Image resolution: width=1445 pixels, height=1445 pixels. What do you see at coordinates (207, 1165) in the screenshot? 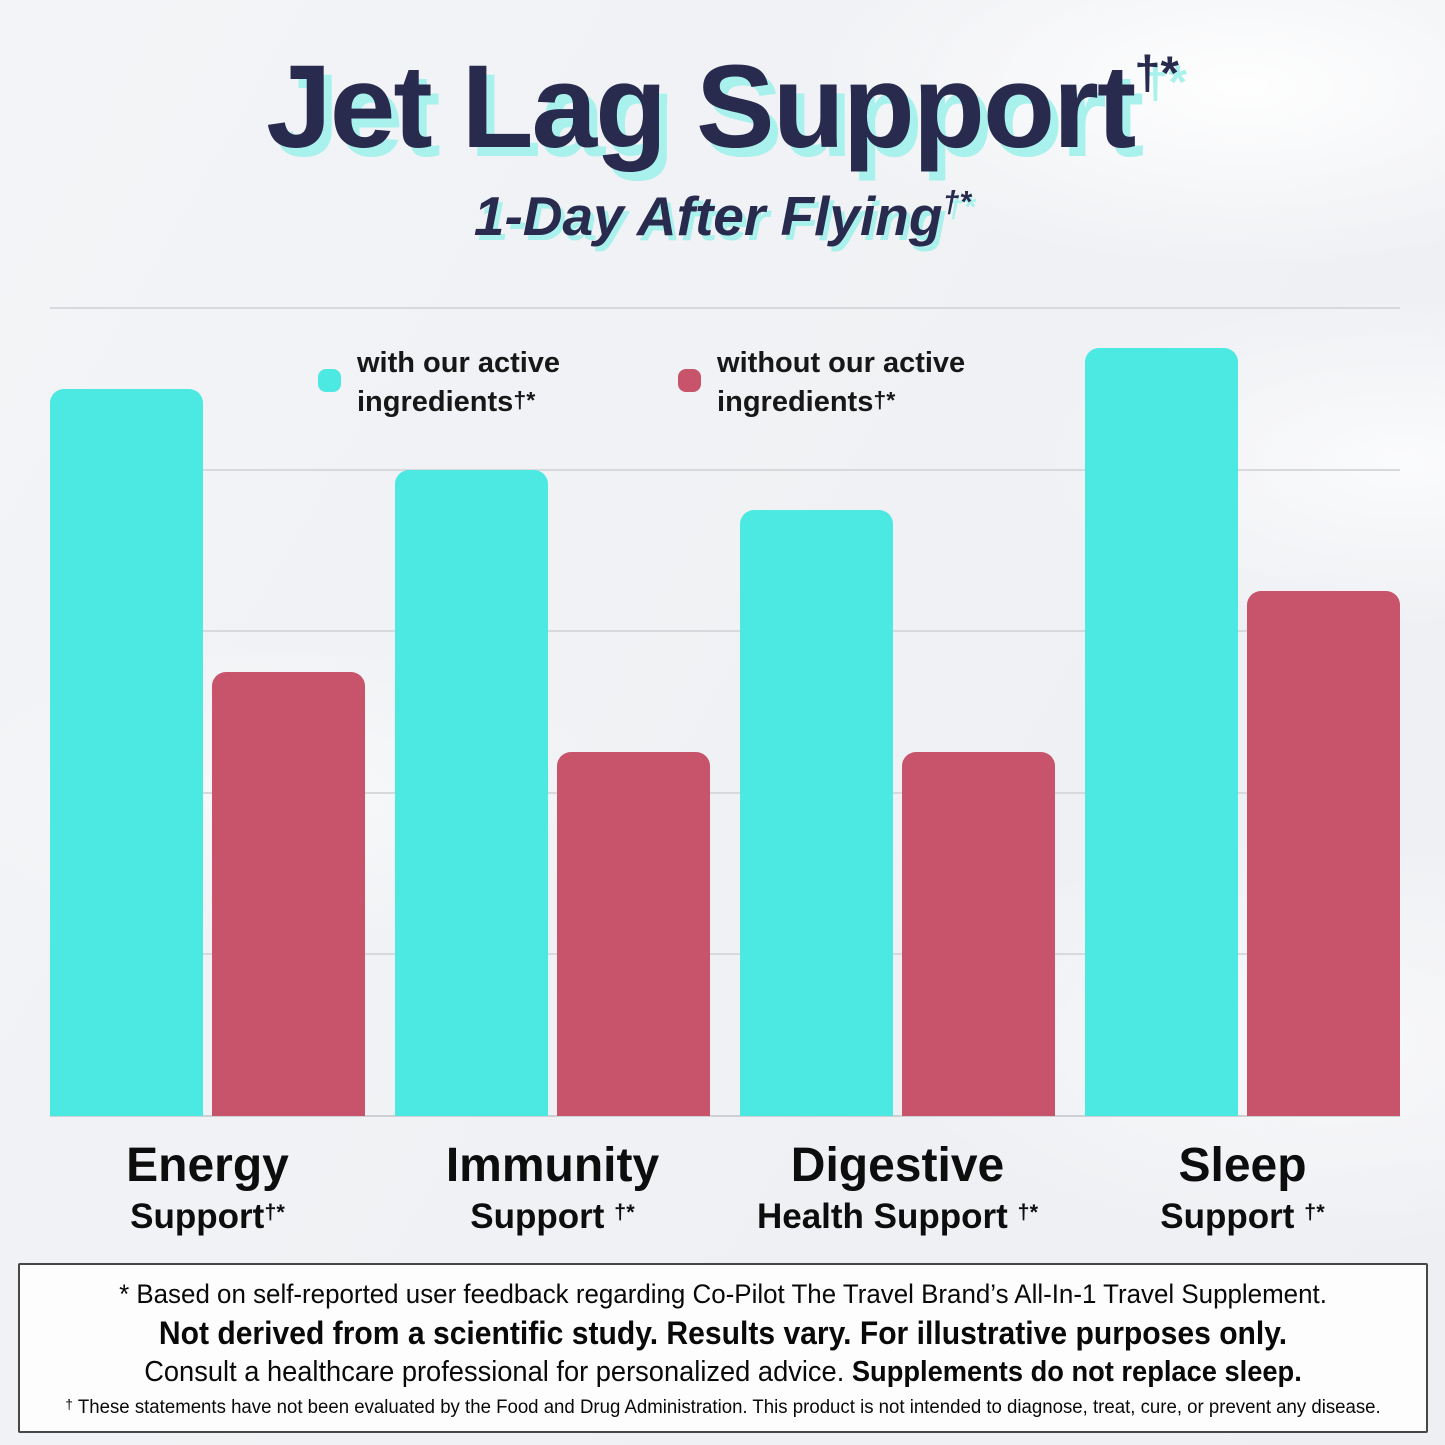
I see `category-label-line1: Energy` at bounding box center [207, 1165].